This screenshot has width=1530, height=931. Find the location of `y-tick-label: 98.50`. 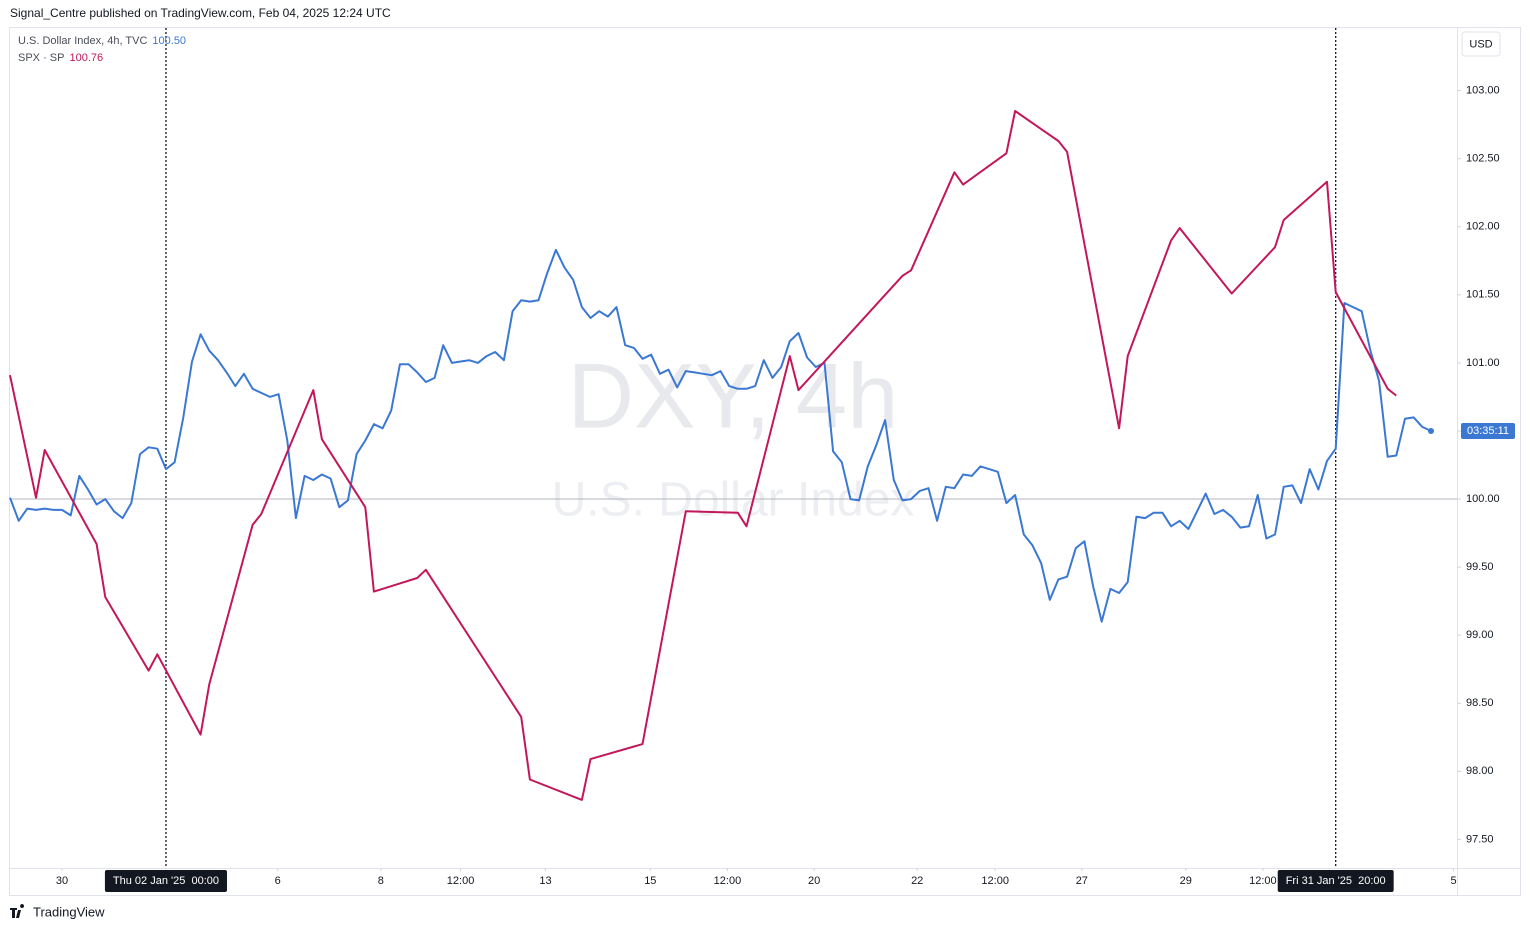

y-tick-label: 98.50 is located at coordinates (1480, 703).